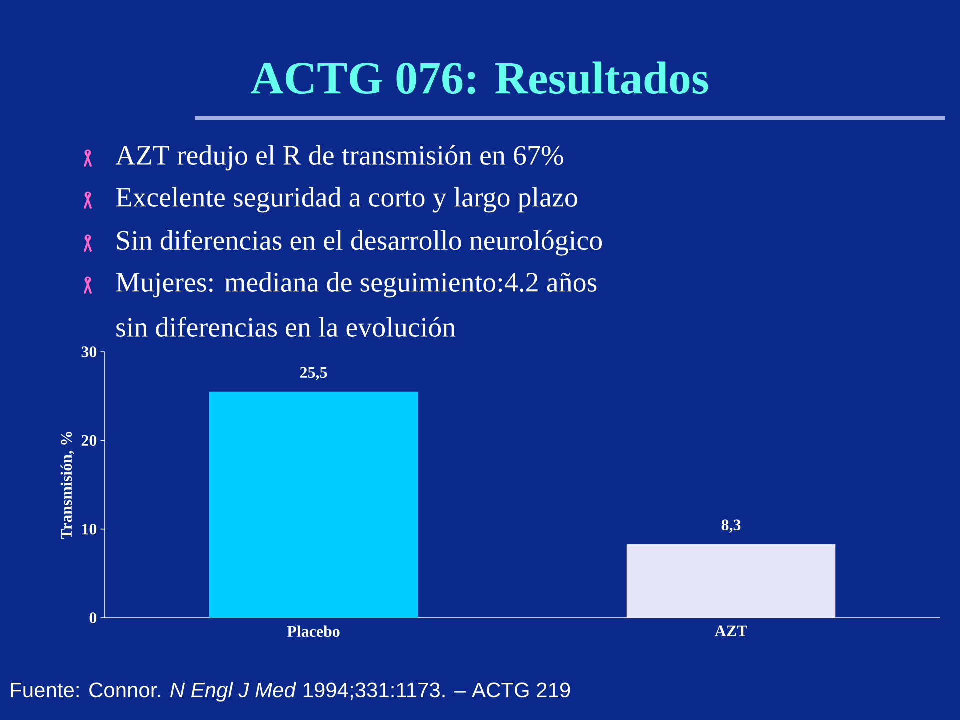 The height and width of the screenshot is (720, 960). What do you see at coordinates (67, 486) in the screenshot?
I see `y-axis-title: Transmisión, %` at bounding box center [67, 486].